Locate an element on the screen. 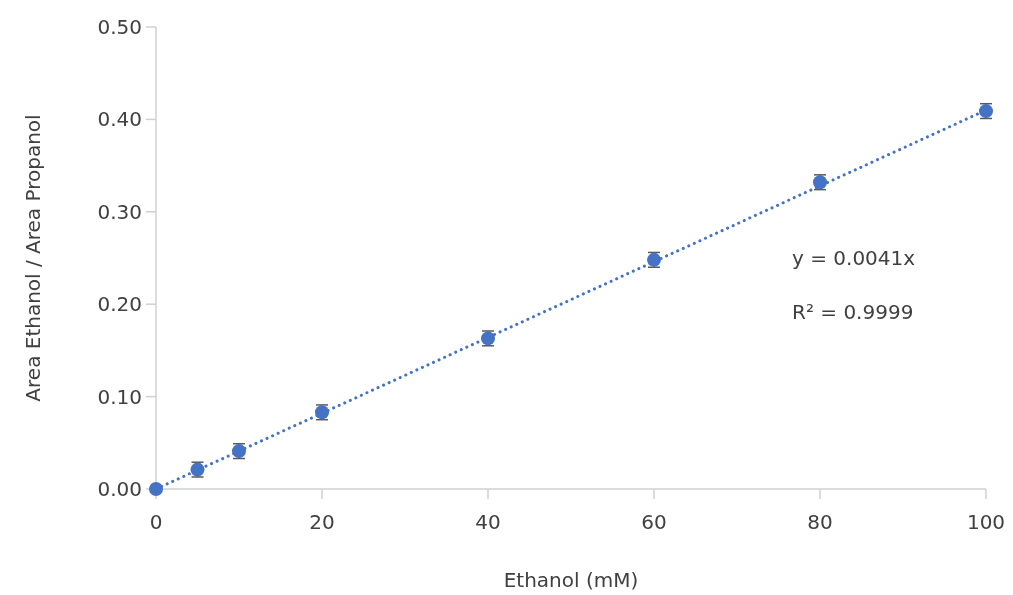 The height and width of the screenshot is (595, 1013). y-tick-label: 0.50 is located at coordinates (119, 27).